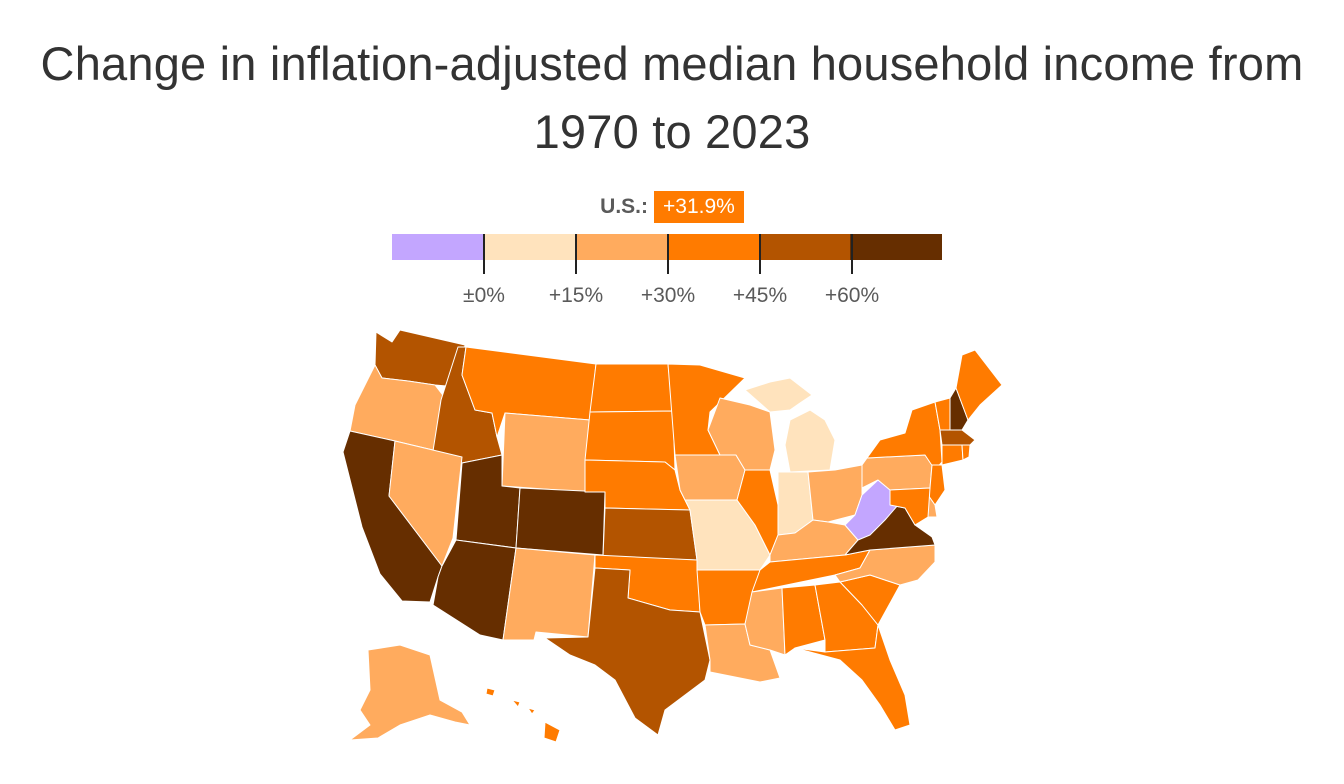  Describe the element at coordinates (910, 506) in the screenshot. I see `state-MD` at that location.